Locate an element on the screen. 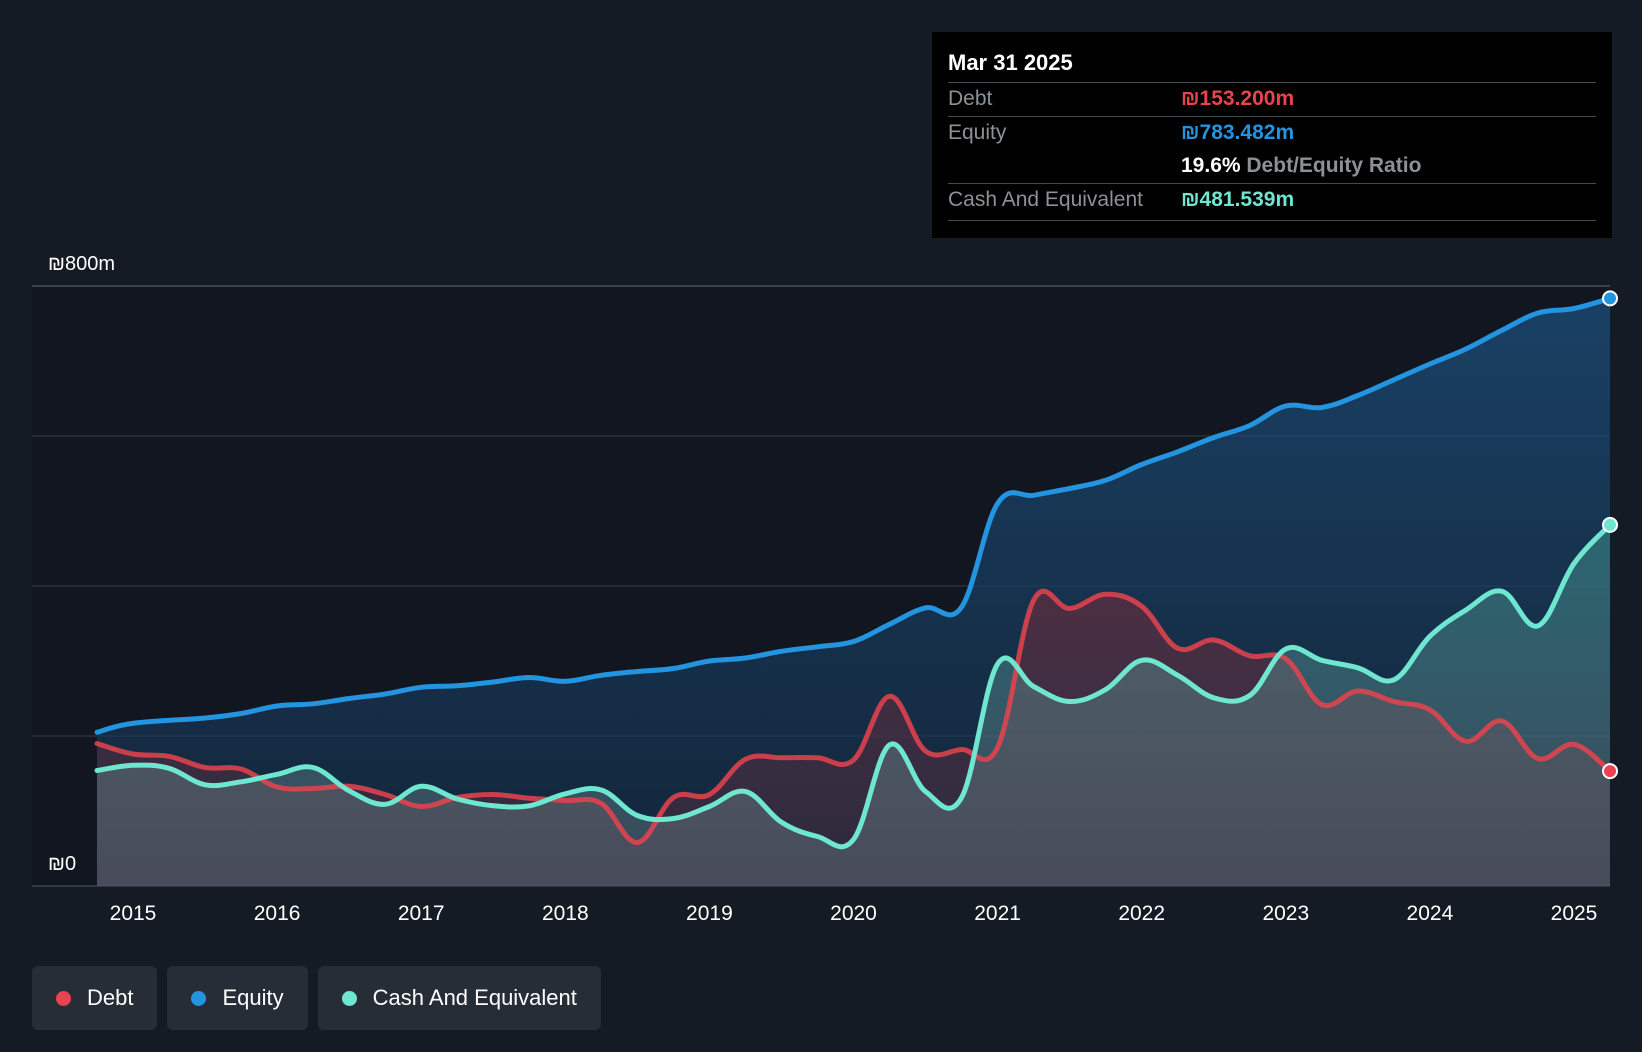  cash-endpoint is located at coordinates (1610, 524).